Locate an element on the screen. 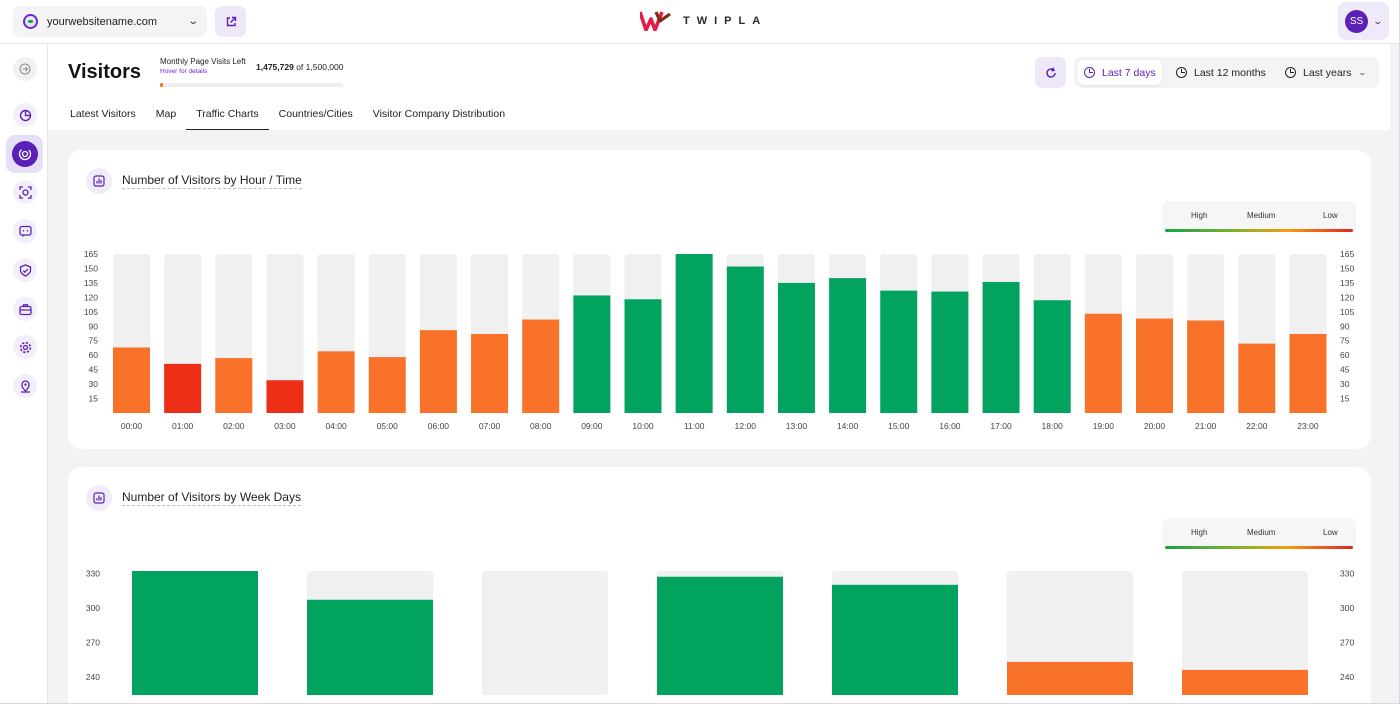 The width and height of the screenshot is (1400, 704). twipla-logo: TWIPLA is located at coordinates (703, 21).